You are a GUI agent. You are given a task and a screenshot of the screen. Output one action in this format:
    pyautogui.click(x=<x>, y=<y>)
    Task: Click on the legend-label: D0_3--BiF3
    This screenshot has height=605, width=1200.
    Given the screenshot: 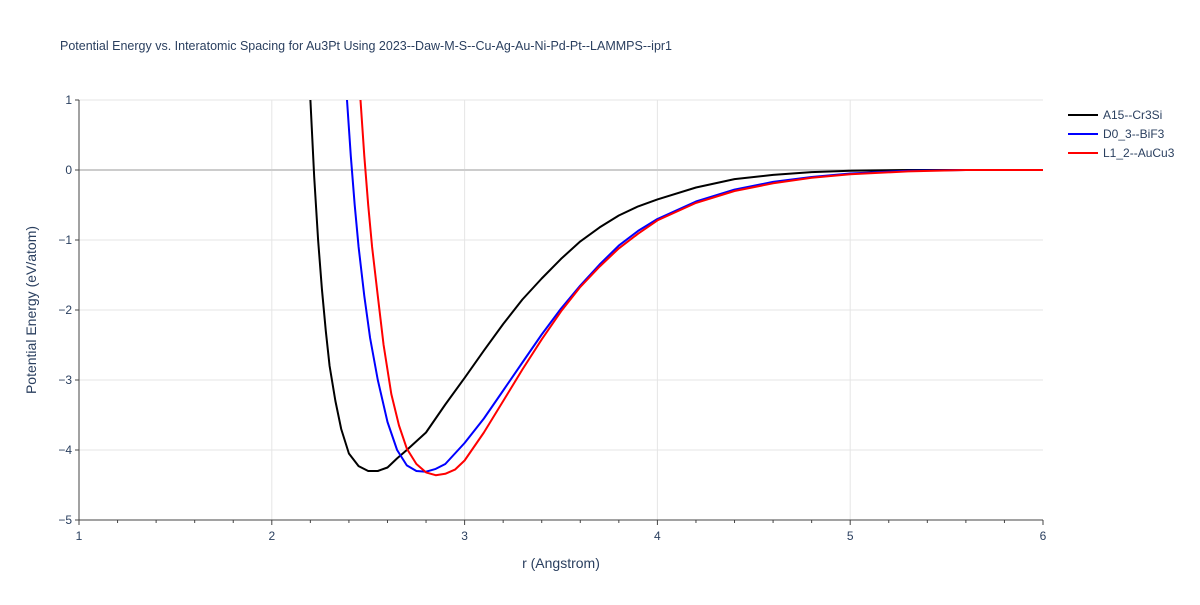 What is the action you would take?
    pyautogui.click(x=1134, y=134)
    